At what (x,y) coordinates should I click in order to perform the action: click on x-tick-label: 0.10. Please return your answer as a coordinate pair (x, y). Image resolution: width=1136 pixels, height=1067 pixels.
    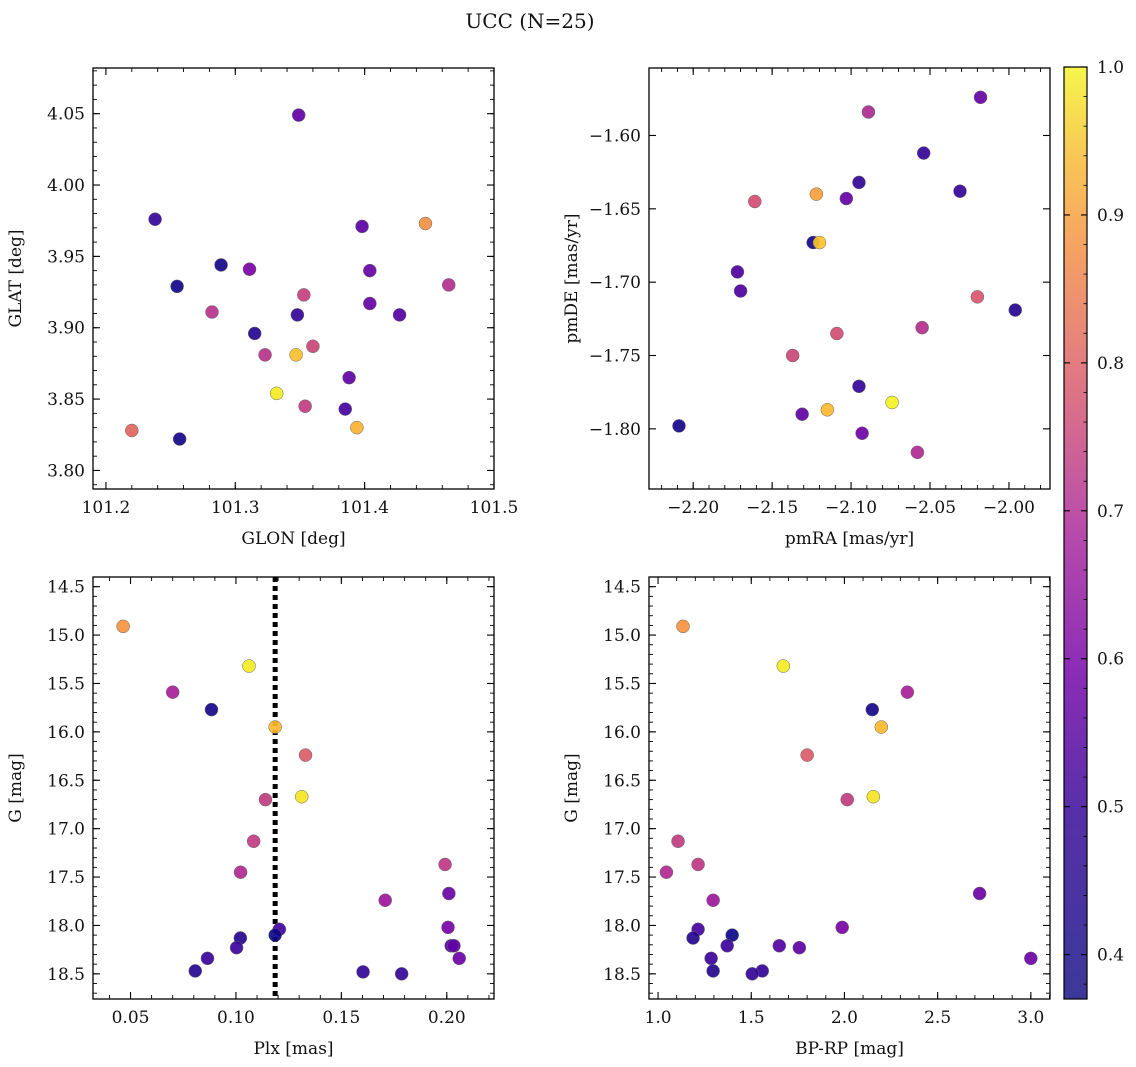
    Looking at the image, I should click on (236, 1018).